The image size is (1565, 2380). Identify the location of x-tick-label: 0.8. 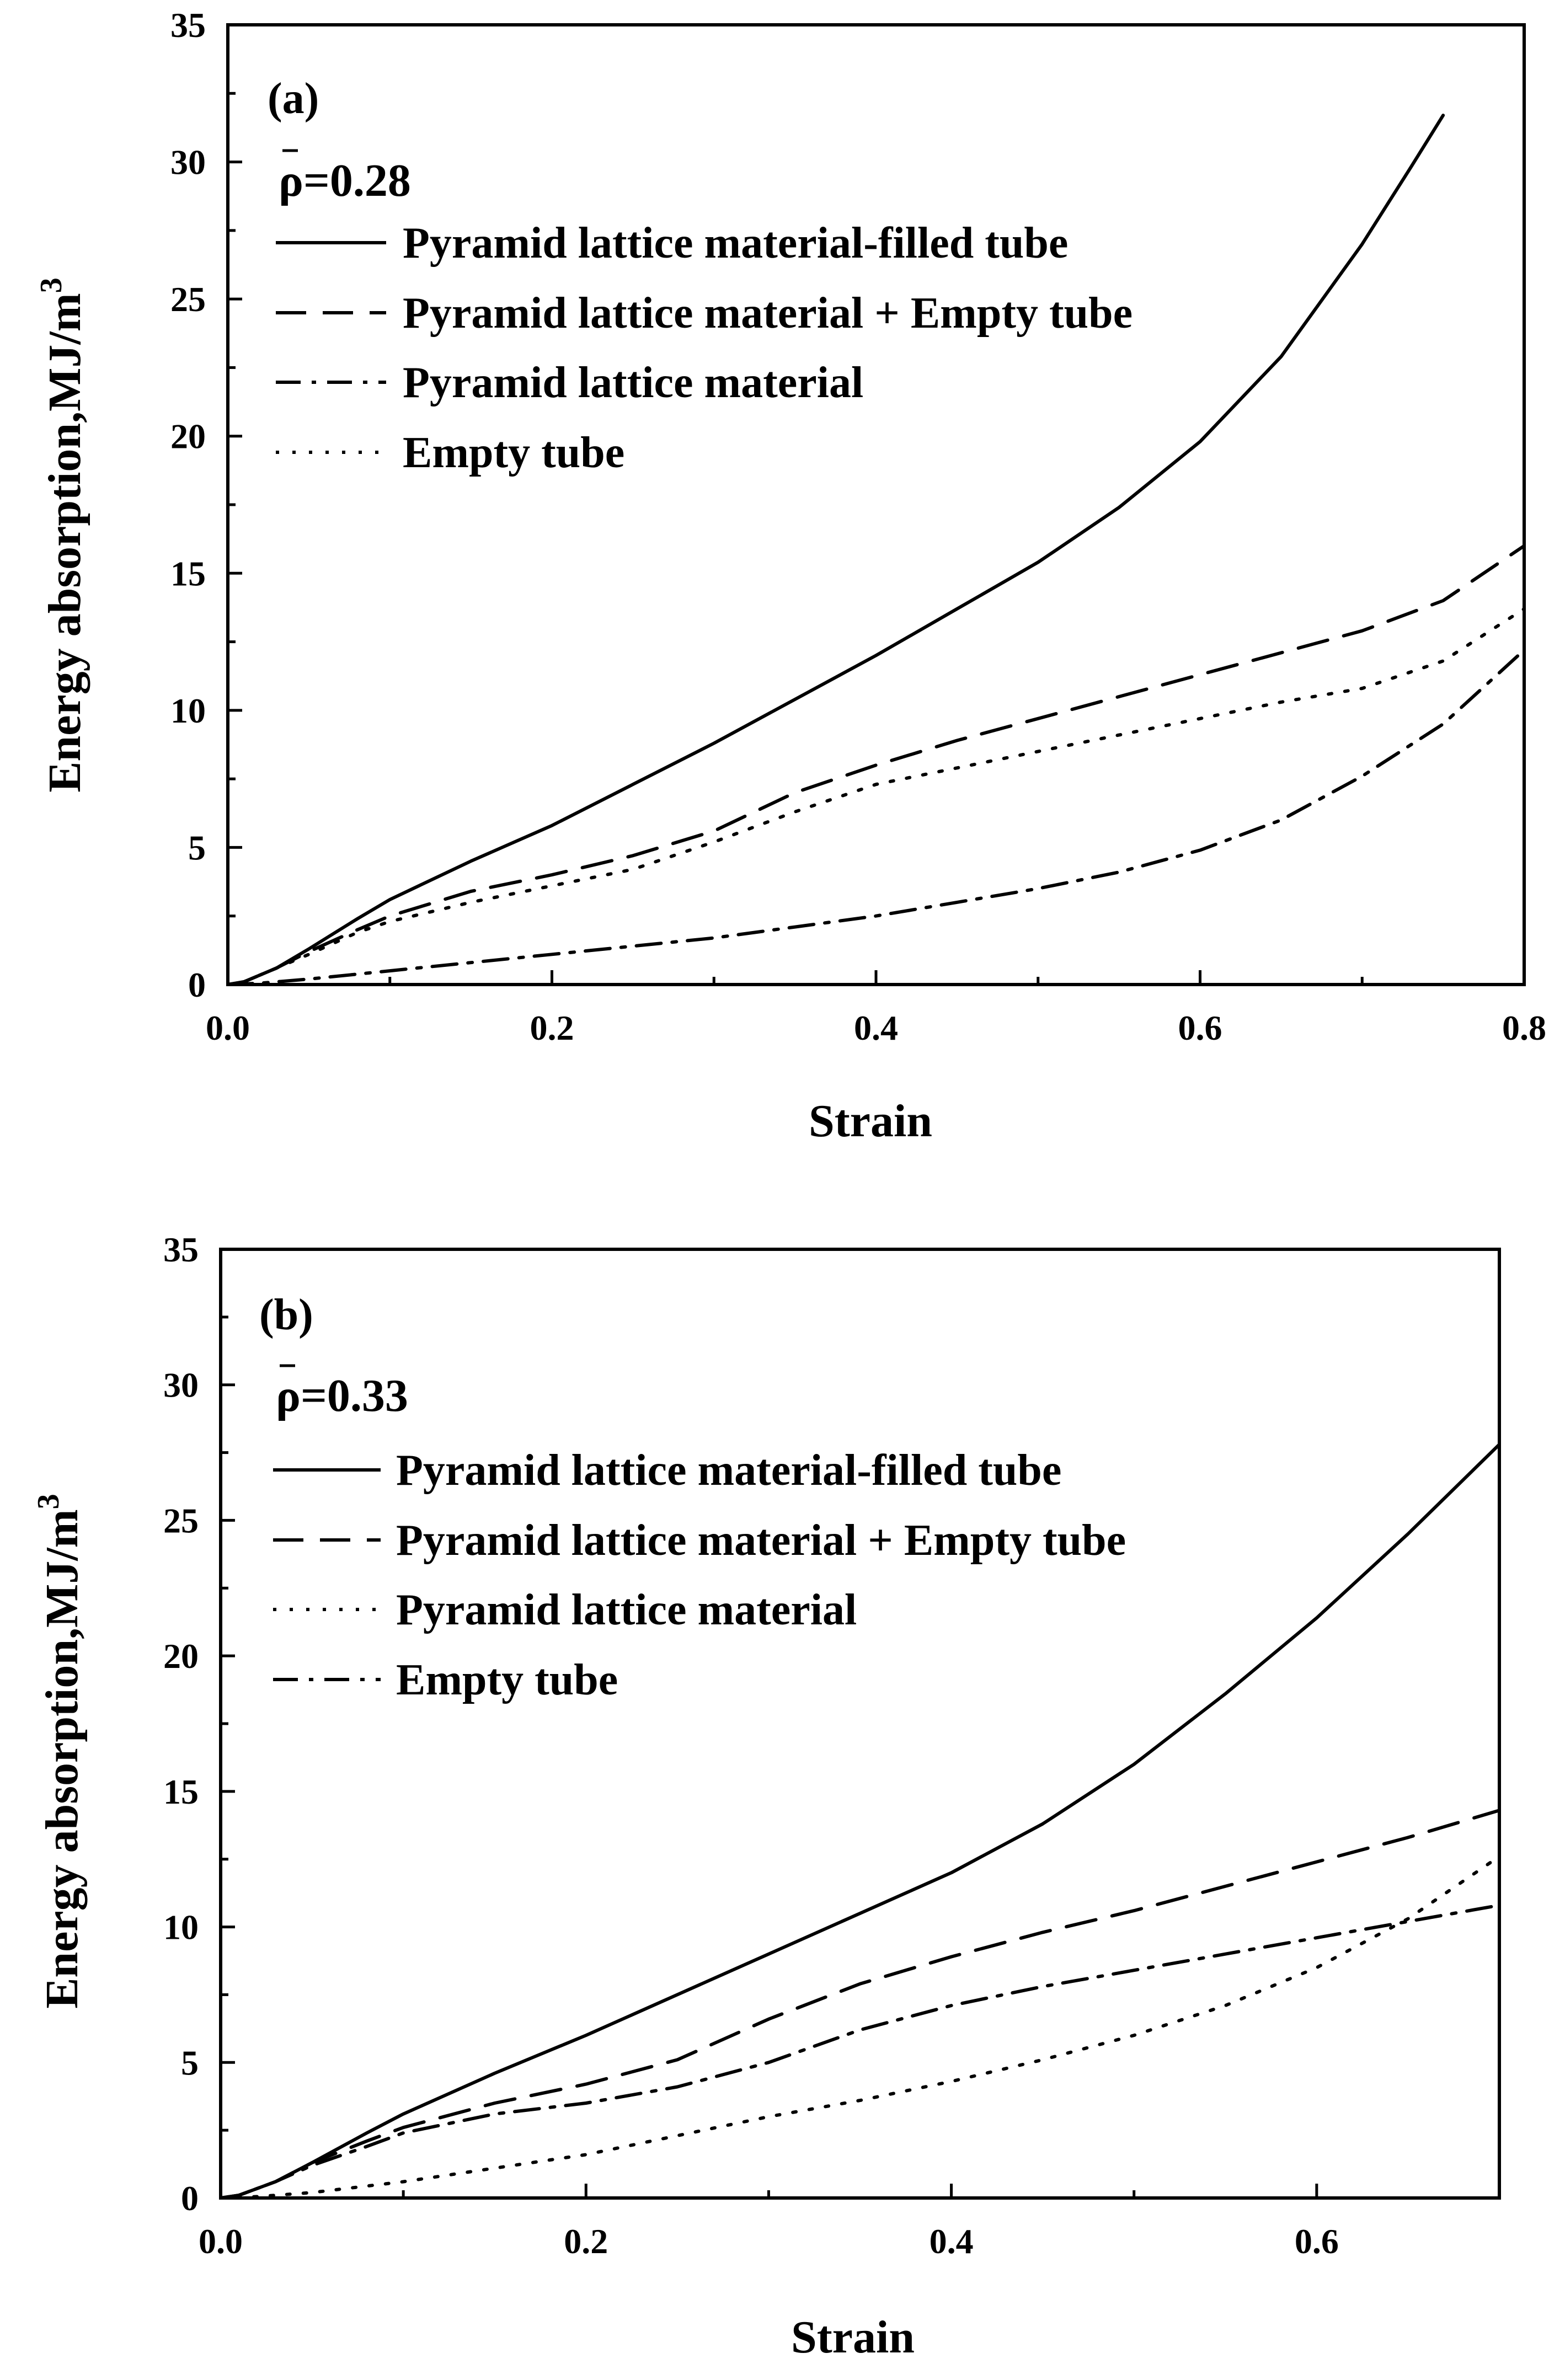
(1524, 1027).